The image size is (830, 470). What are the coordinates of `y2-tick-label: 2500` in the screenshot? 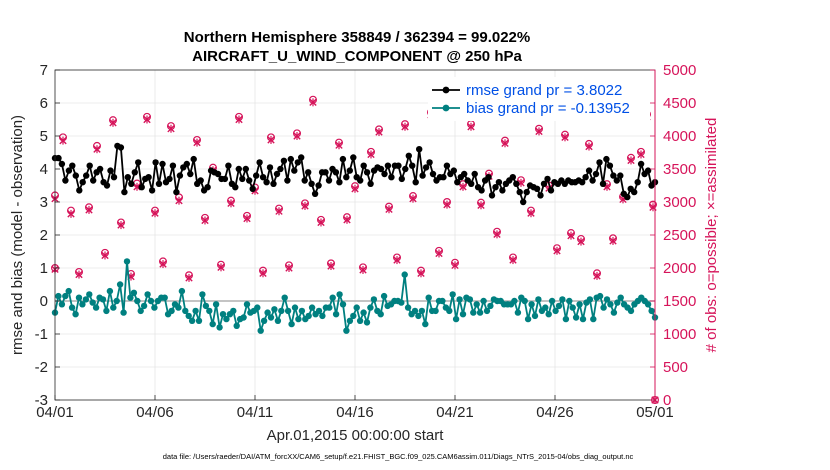 It's located at (679, 235).